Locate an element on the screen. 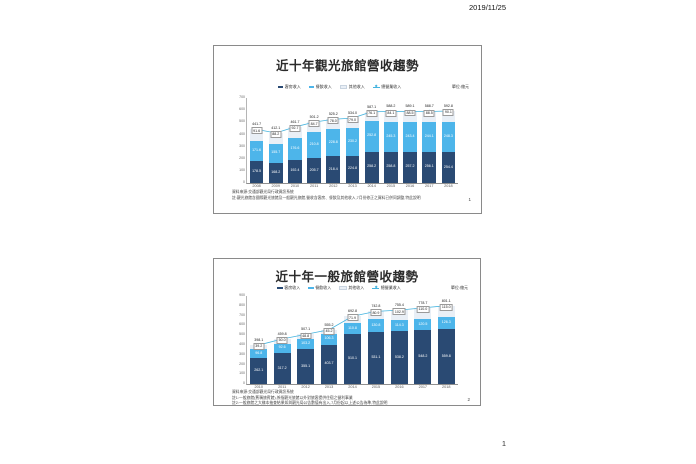 The width and height of the screenshot is (696, 464). total-value-label: 589.1 is located at coordinates (410, 106).